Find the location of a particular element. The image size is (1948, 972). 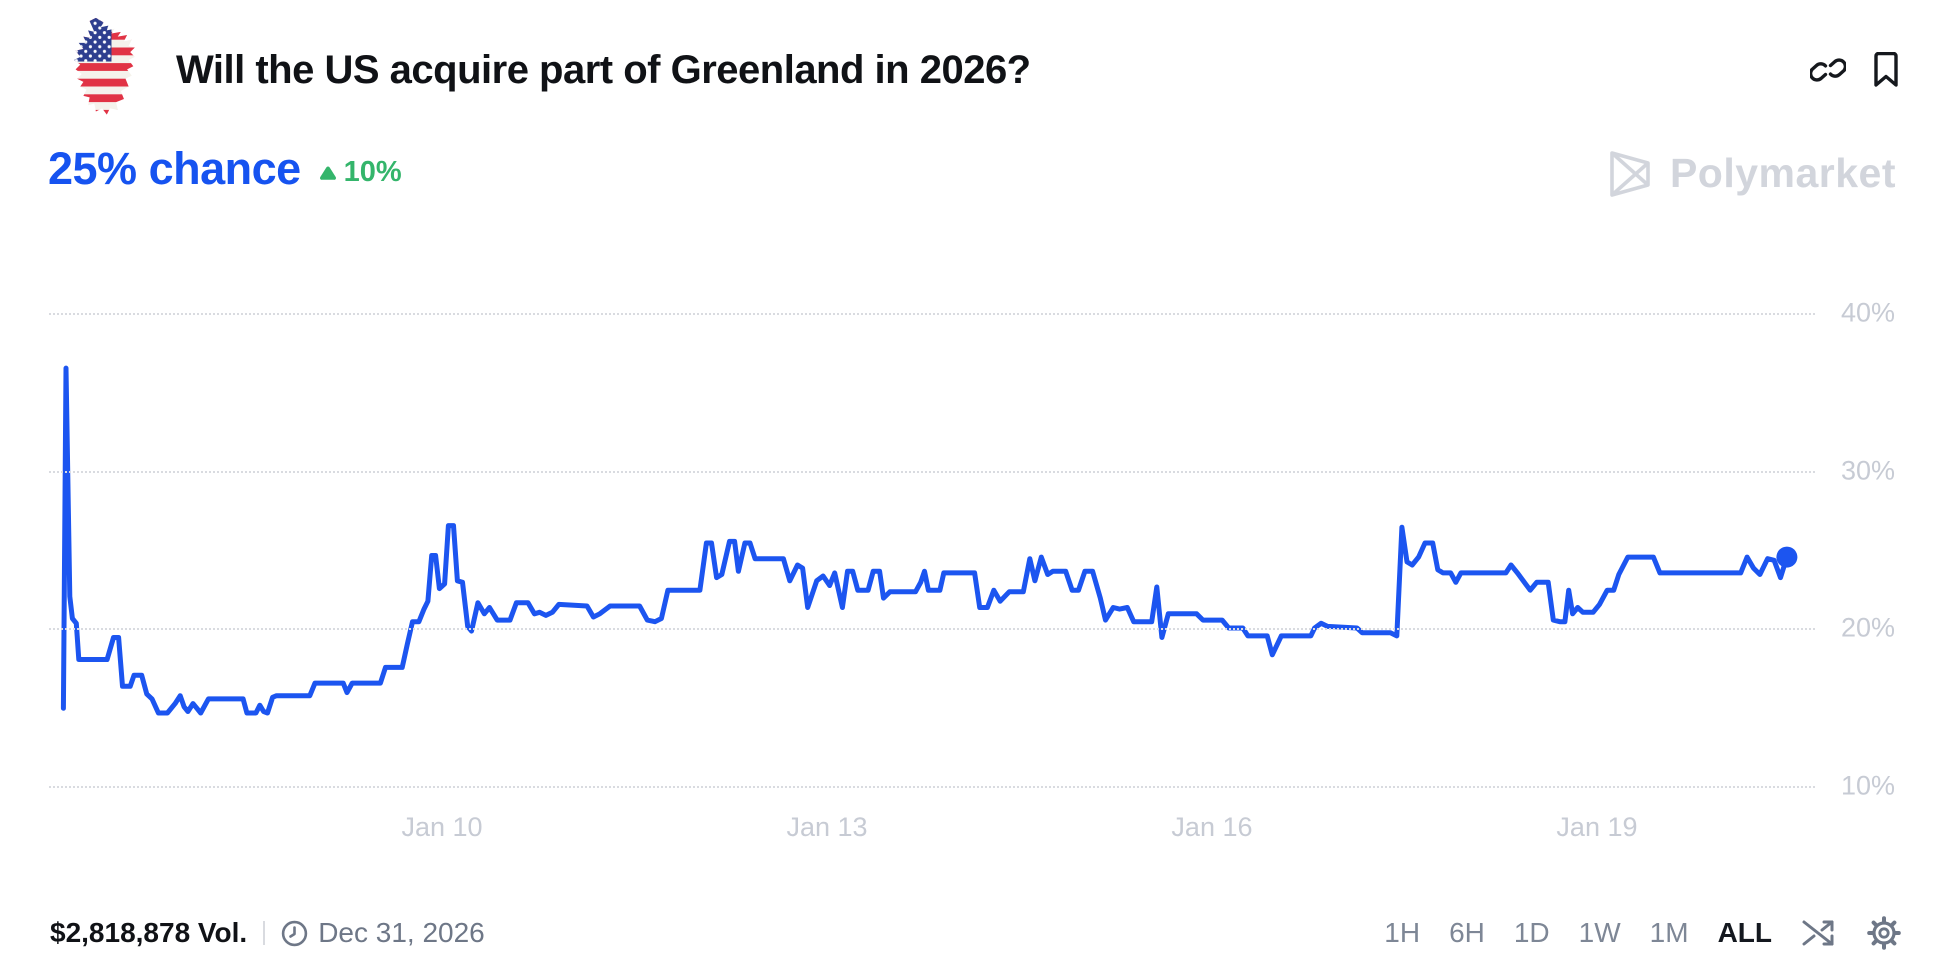

up-triangle-icon is located at coordinates (327, 173).